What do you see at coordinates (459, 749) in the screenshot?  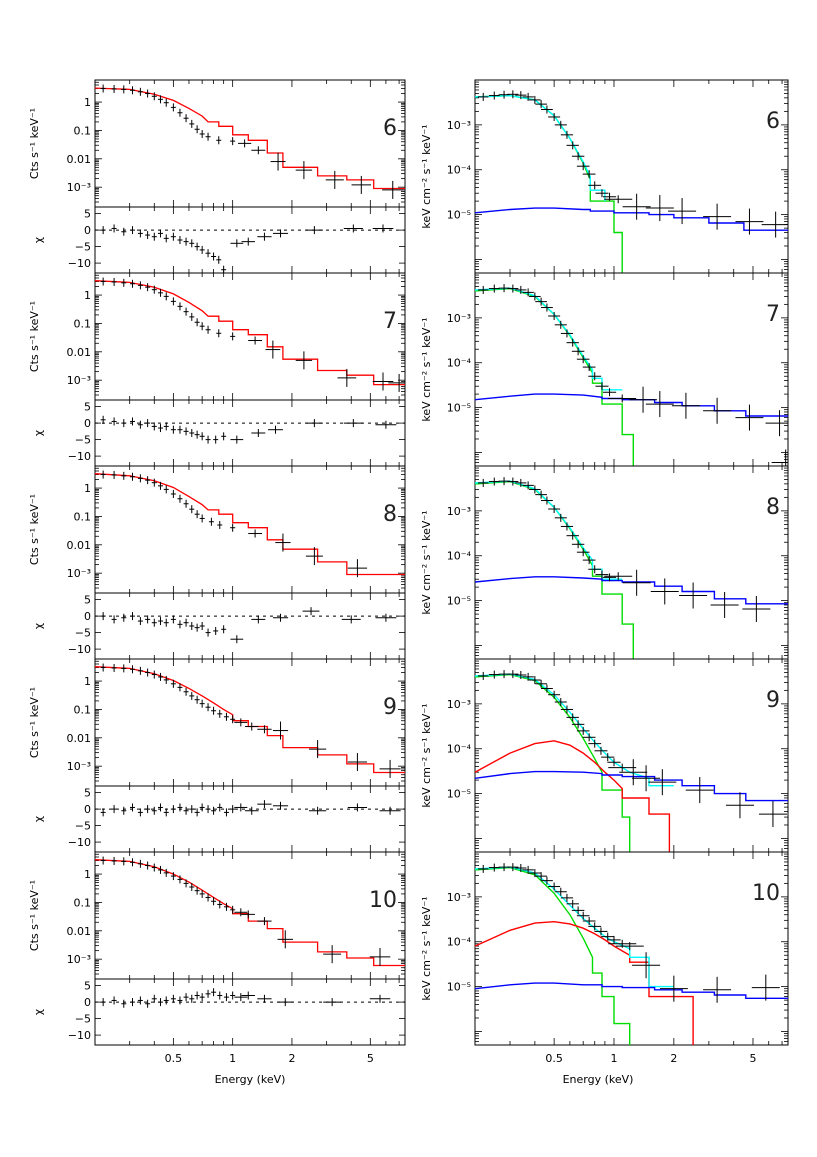 I see `y-tick-label: 10⁻⁴` at bounding box center [459, 749].